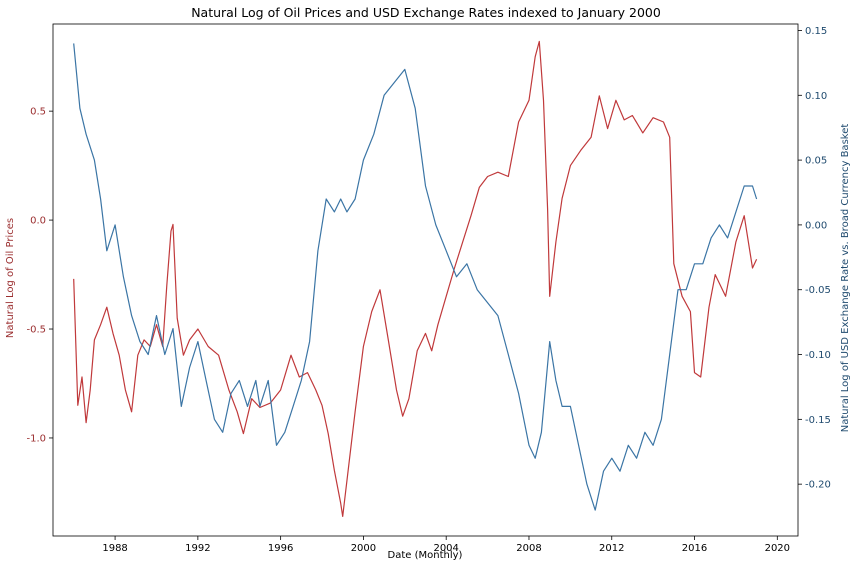 Image resolution: width=856 pixels, height=568 pixels. Describe the element at coordinates (363, 548) in the screenshot. I see `x-tick-label: 2000` at that location.